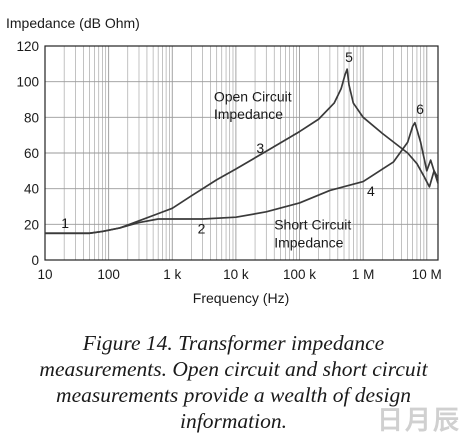 This screenshot has width=467, height=439. Describe the element at coordinates (31, 153) in the screenshot. I see `y-tick-label: 60` at that location.